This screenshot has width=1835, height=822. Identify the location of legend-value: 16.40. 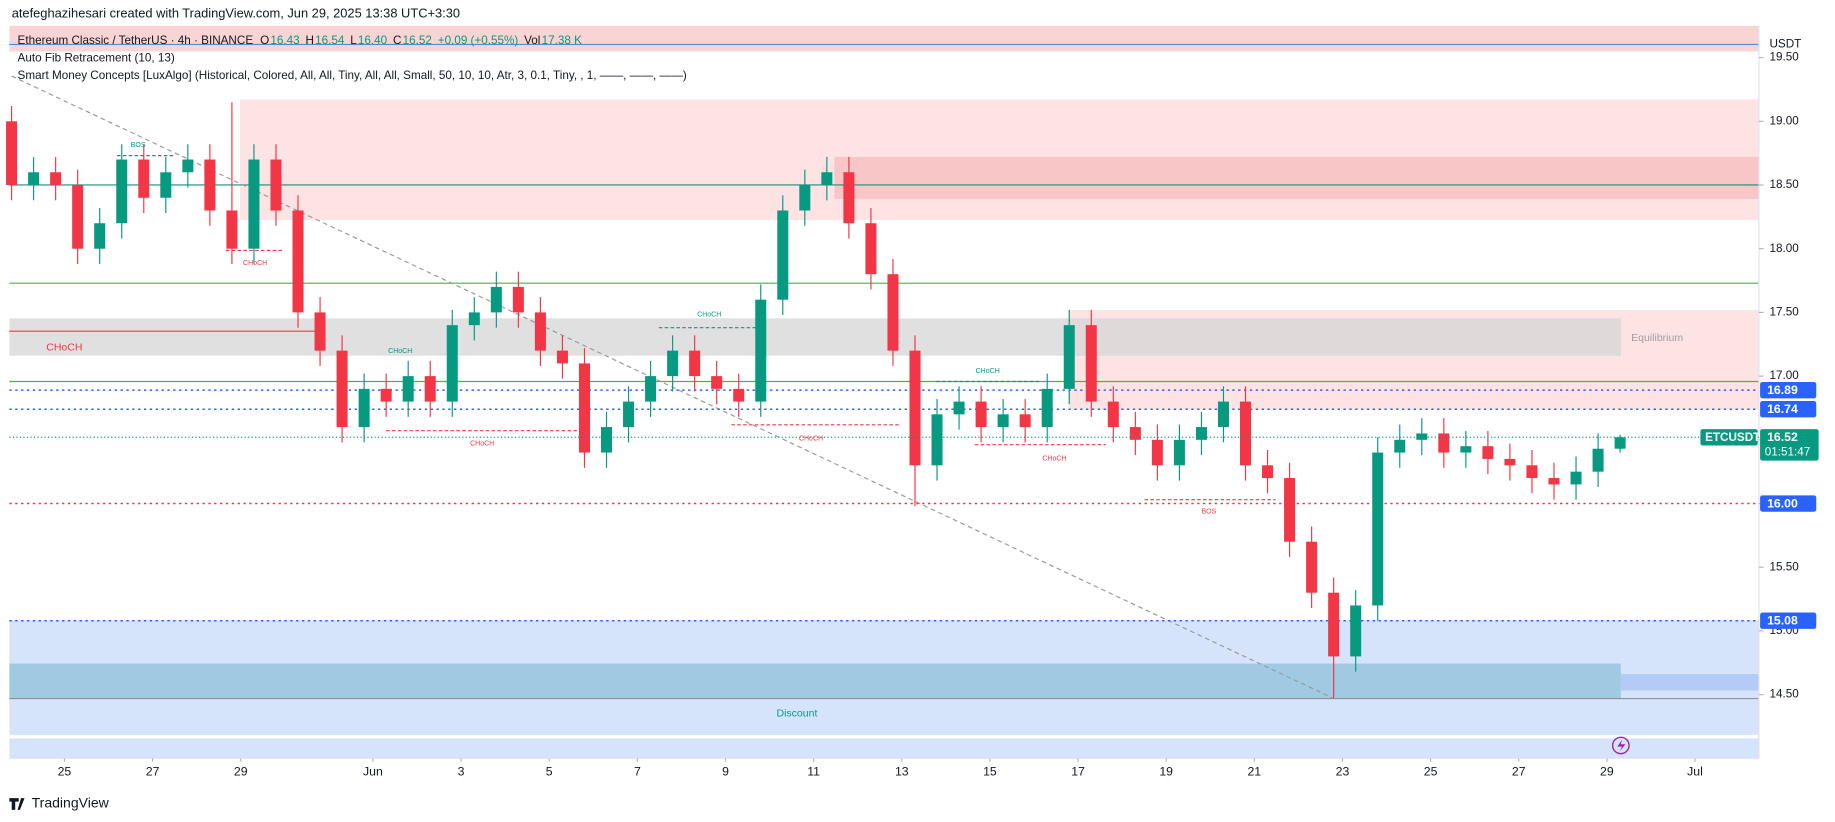
(373, 40).